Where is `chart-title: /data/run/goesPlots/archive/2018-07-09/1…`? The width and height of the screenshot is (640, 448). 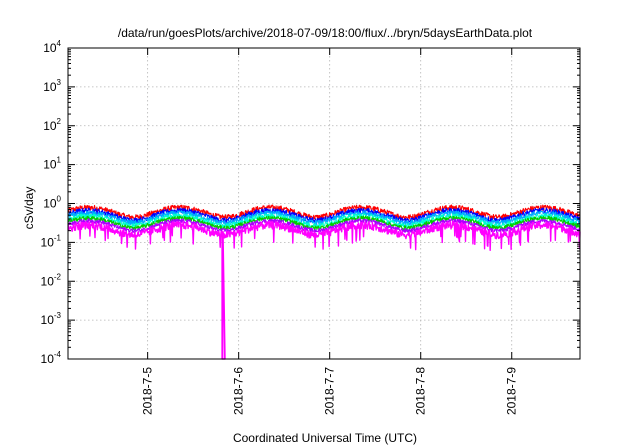
chart-title: /data/run/goesPlots/archive/2018-07-09/1… is located at coordinates (325, 33).